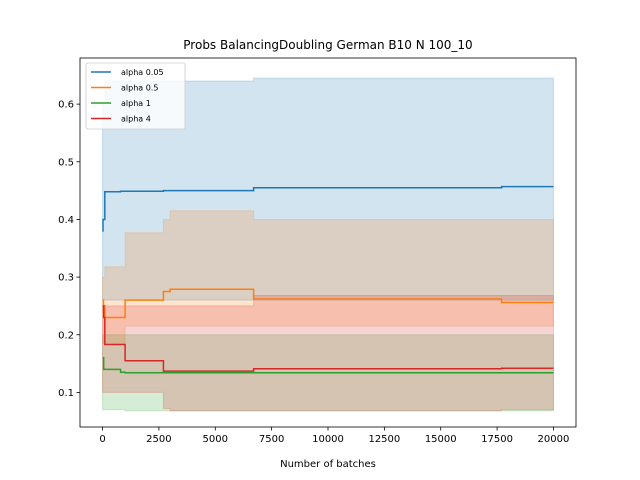  Describe the element at coordinates (139, 88) in the screenshot. I see `legend-label-2: alpha 0.5` at that location.